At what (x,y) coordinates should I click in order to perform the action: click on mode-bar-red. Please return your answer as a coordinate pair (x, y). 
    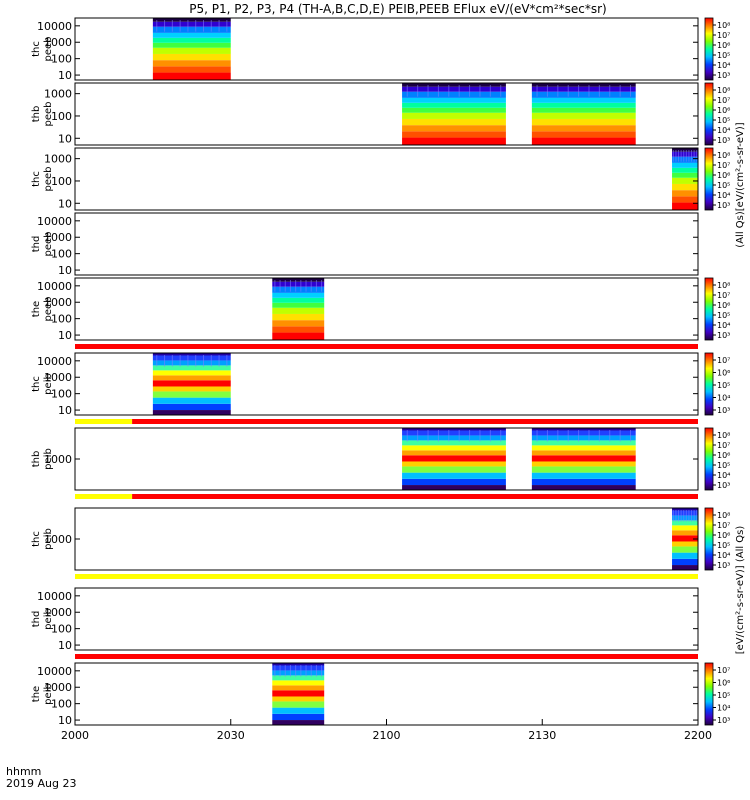
    Looking at the image, I should click on (415, 496).